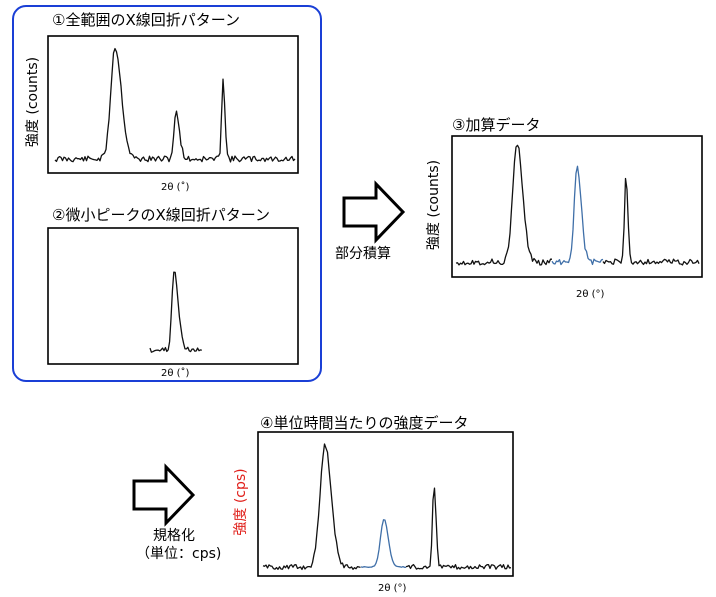 The width and height of the screenshot is (716, 597). I want to click on panel4-frame, so click(385, 504).